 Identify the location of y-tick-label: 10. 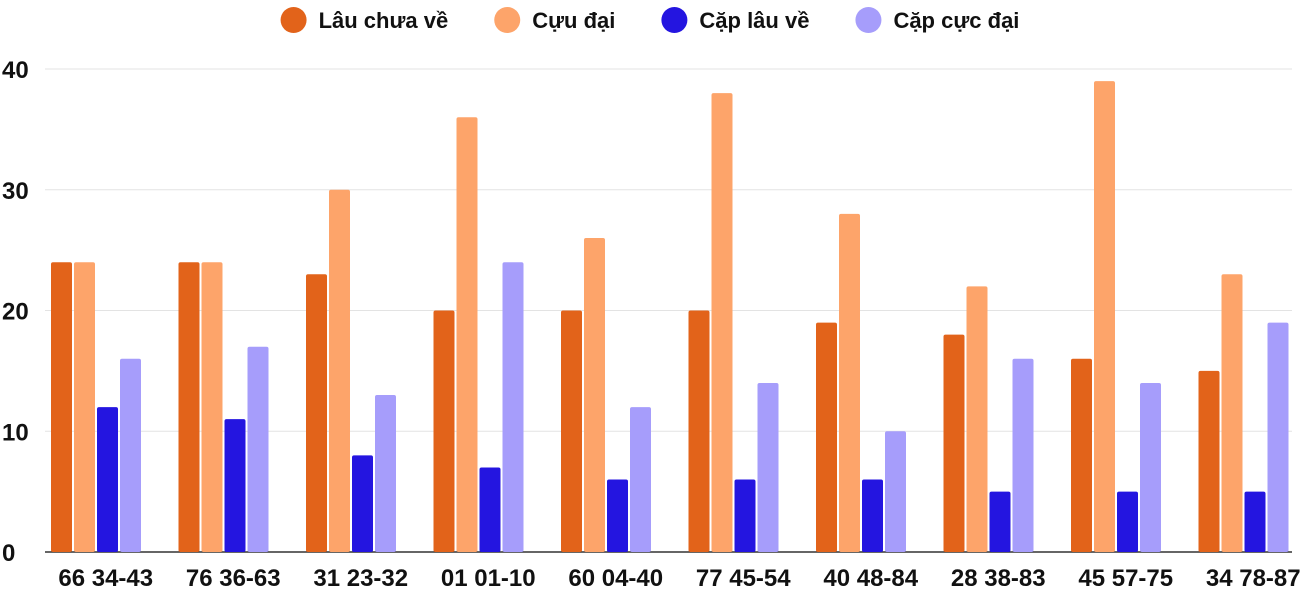
(15, 432).